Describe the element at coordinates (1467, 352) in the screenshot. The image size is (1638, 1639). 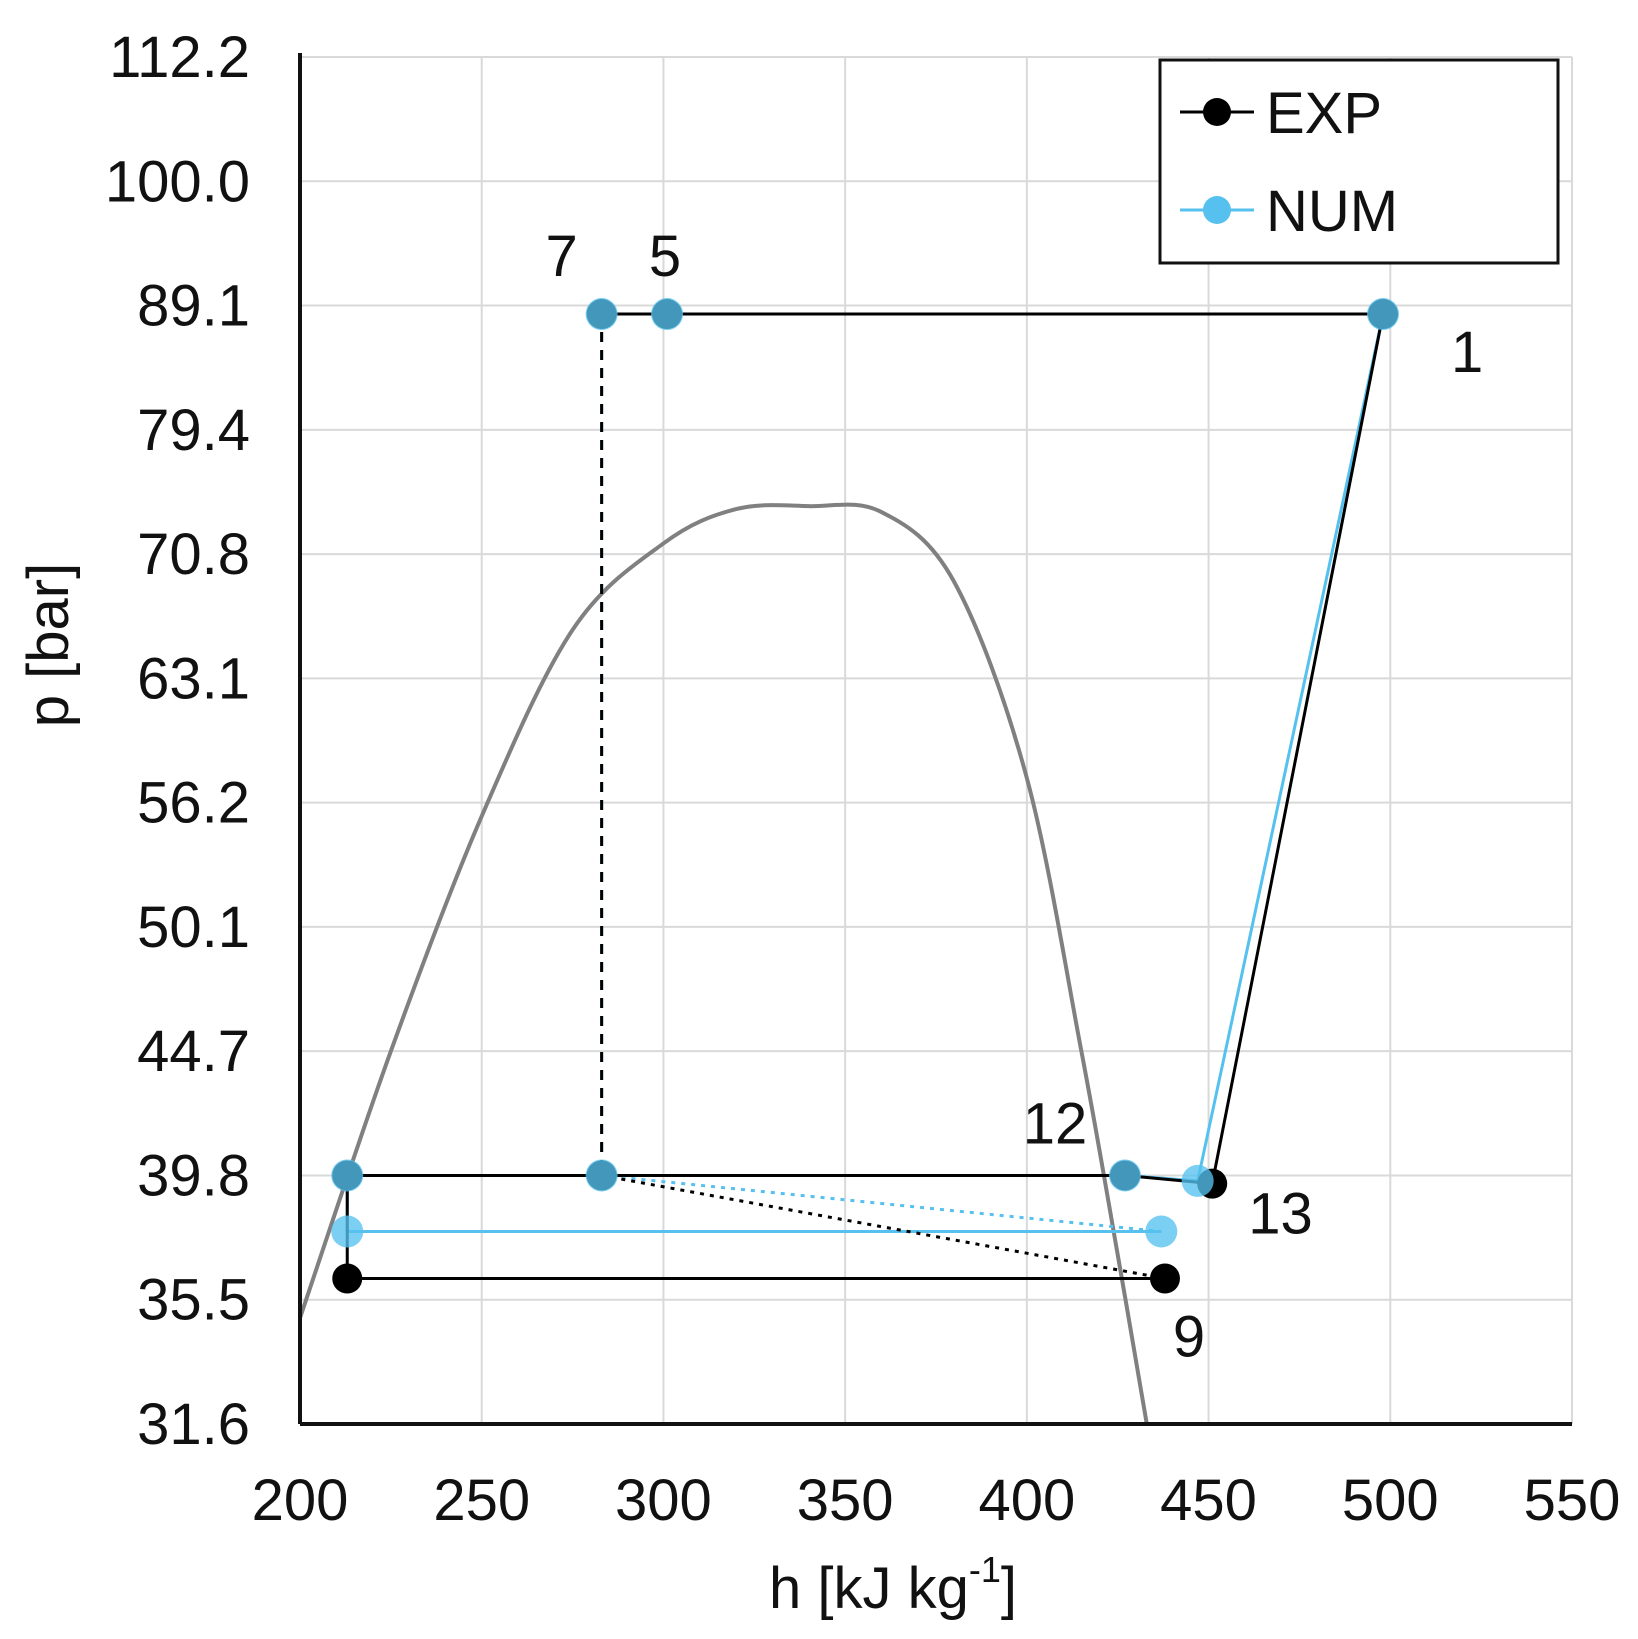
I see `point-label: 1` at that location.